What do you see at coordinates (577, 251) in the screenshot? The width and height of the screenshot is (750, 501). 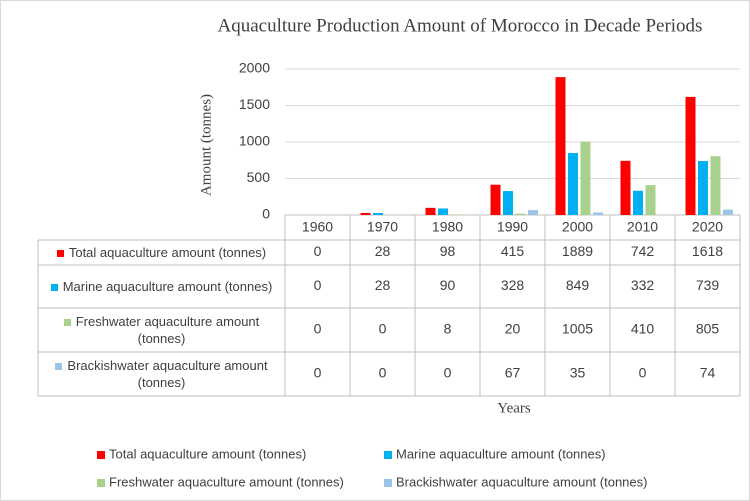 I see `table-value: 1889` at bounding box center [577, 251].